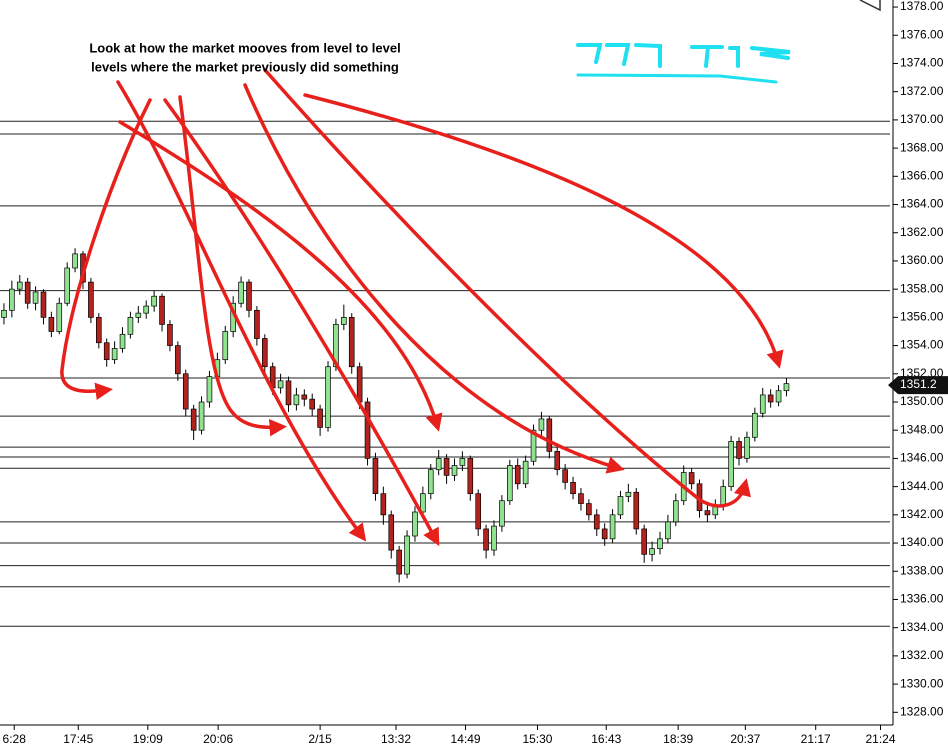 This screenshot has width=948, height=750. I want to click on y-tick-label: 1342.00, so click(922, 514).